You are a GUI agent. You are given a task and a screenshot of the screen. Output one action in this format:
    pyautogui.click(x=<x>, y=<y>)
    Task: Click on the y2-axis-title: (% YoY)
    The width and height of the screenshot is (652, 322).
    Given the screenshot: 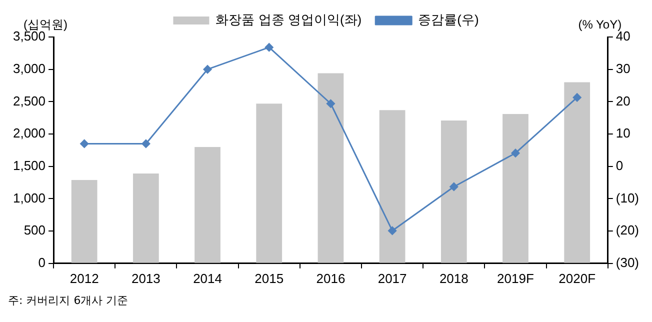 What is the action you would take?
    pyautogui.click(x=600, y=24)
    